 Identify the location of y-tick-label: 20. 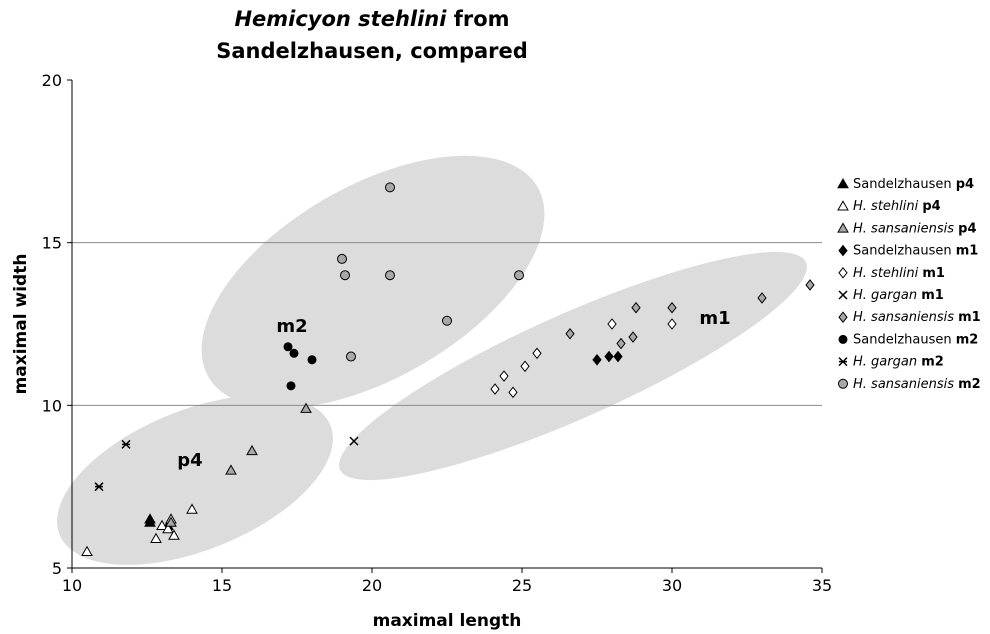
(52, 80).